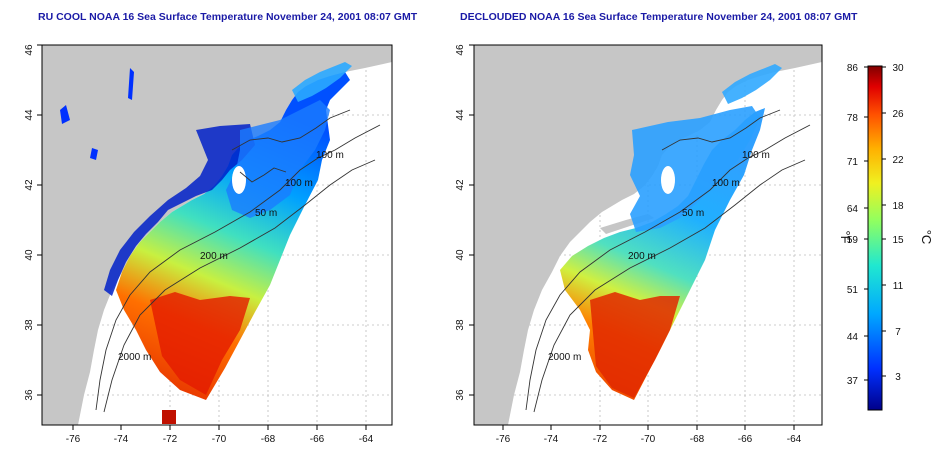 The image size is (950, 475). Describe the element at coordinates (693, 213) in the screenshot. I see `right-contour-label-50m: 50 m` at that location.